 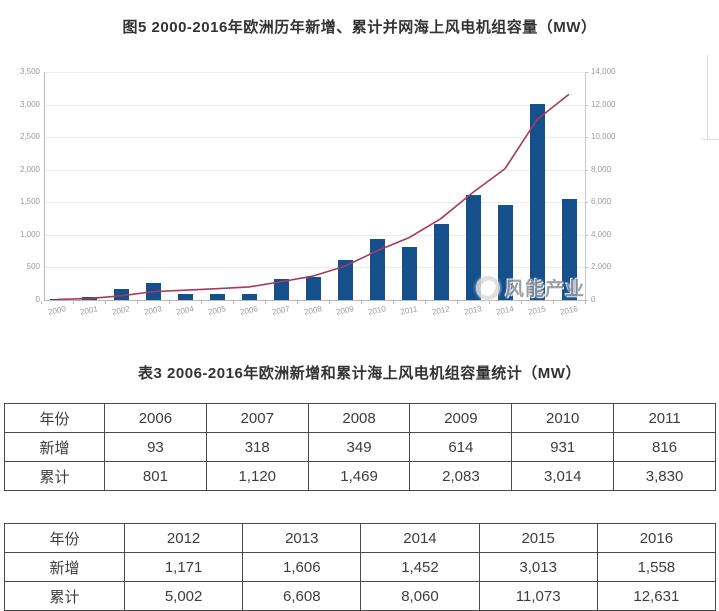 I want to click on table-cell: 3,013, so click(x=538, y=567).